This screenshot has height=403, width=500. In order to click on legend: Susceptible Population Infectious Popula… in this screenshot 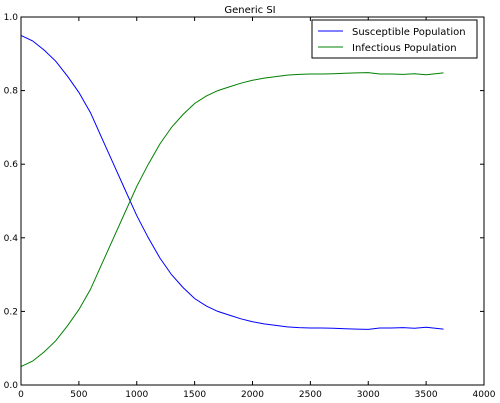, I will do `click(394, 39)`.